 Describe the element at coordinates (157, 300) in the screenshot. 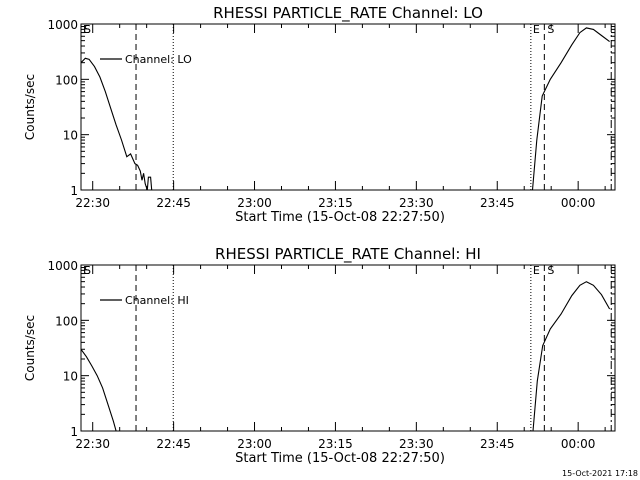

I see `legend-label: Channel: HI` at that location.